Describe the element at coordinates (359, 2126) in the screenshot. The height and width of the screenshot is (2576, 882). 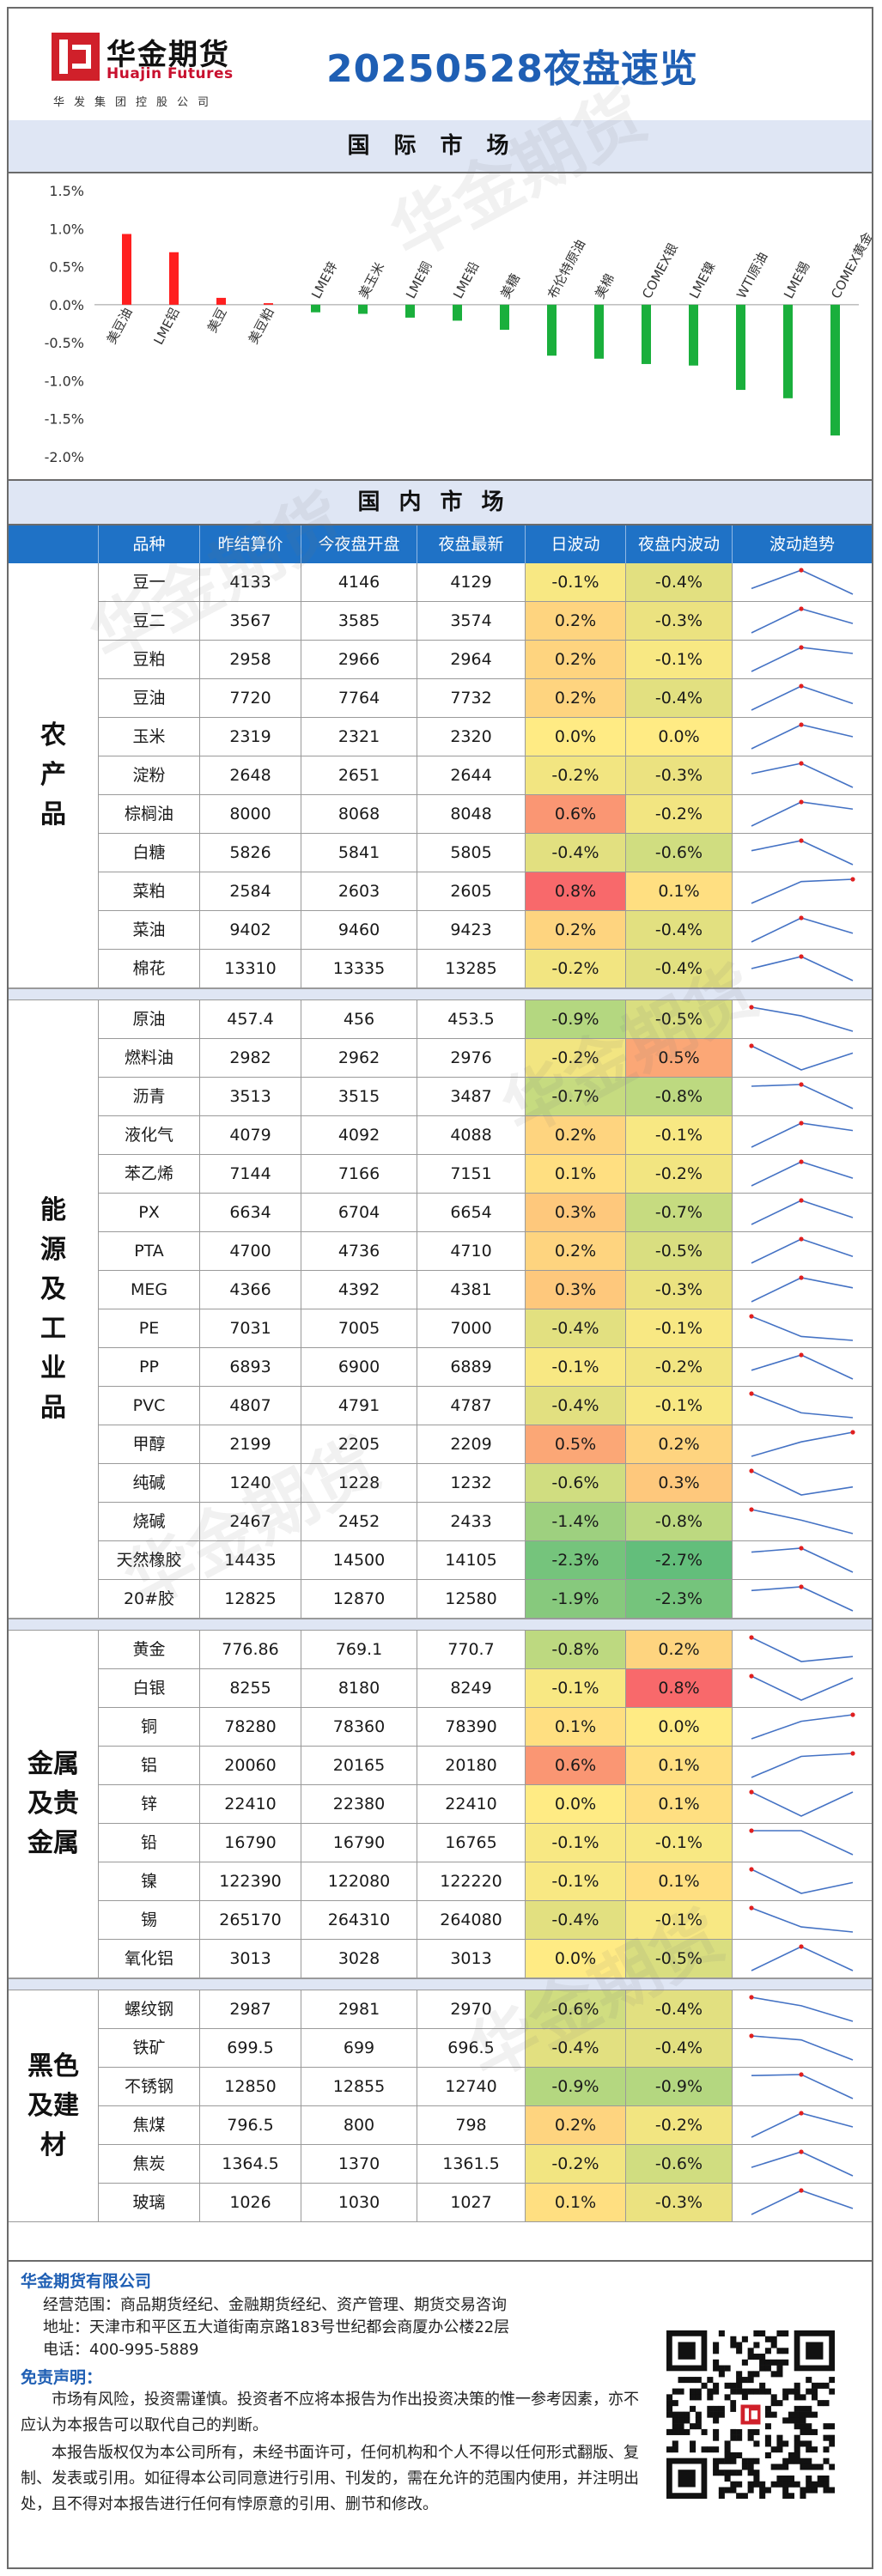
I see `cell-open: 800` at that location.